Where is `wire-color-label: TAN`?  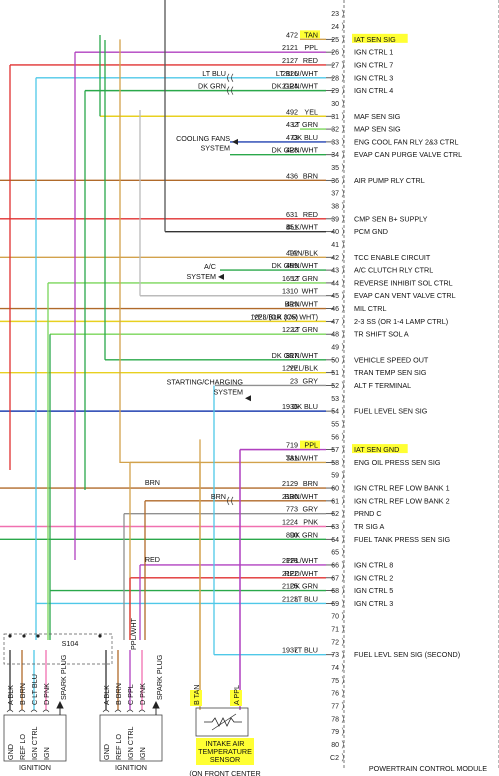
wire-color-label: TAN is located at coordinates (311, 34).